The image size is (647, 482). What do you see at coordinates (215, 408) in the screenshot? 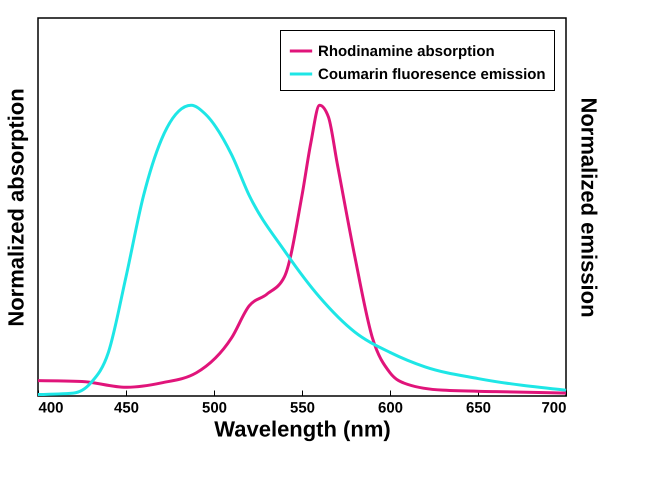
I see `x-tick-label: 500` at bounding box center [215, 408].